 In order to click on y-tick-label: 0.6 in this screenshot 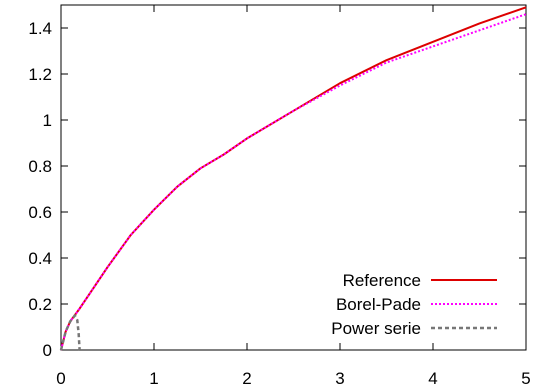, I will do `click(40, 212)`.